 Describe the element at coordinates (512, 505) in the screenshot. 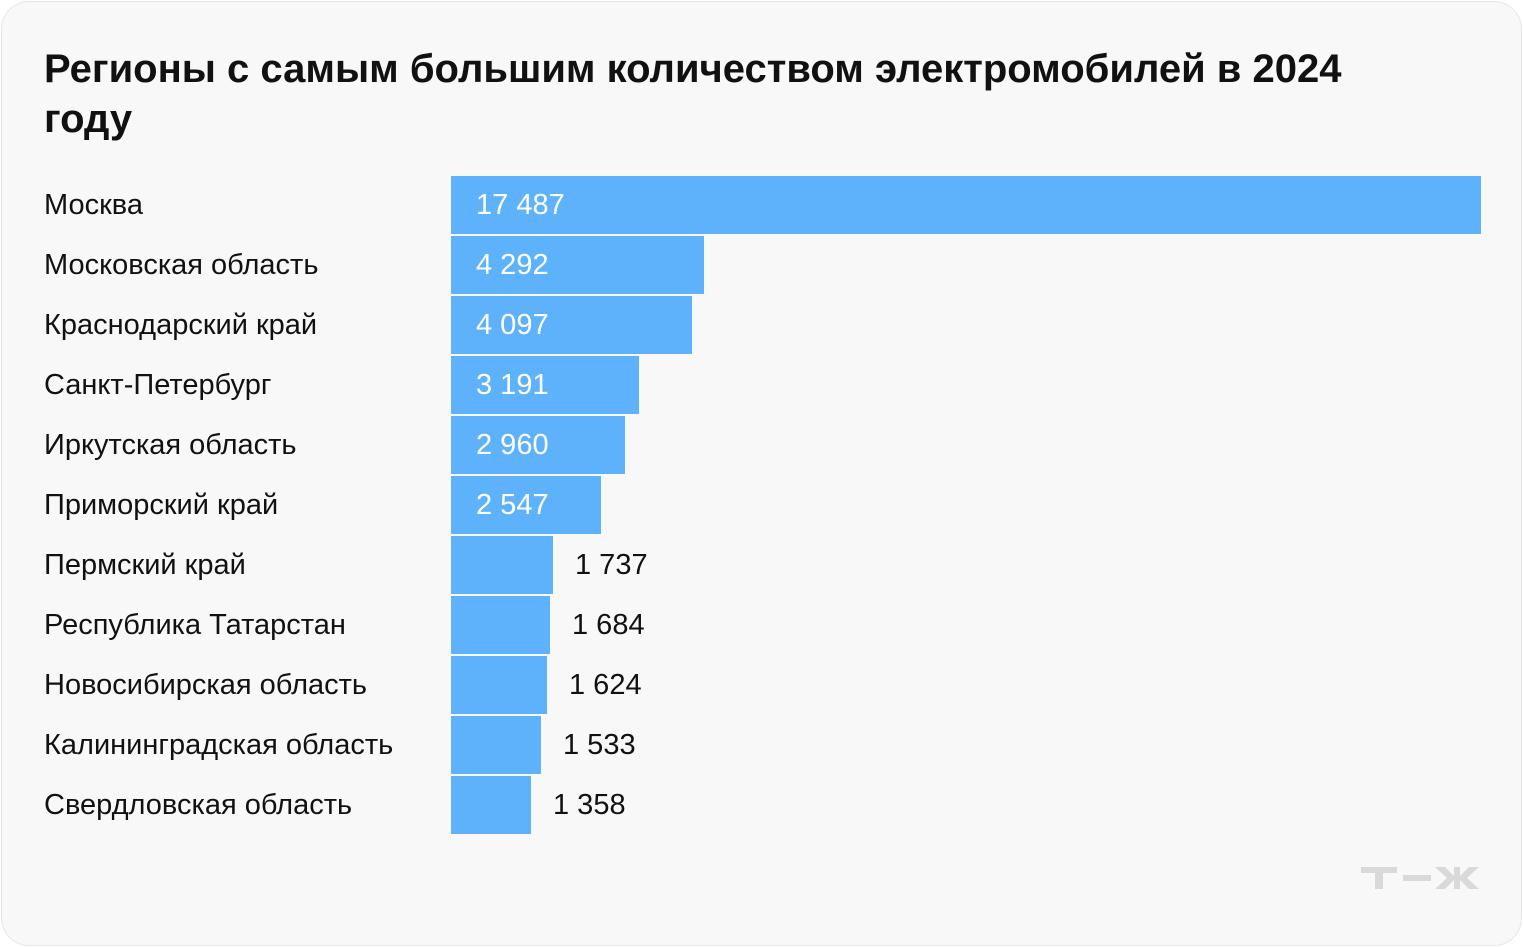

I see `value-label: 2 547` at that location.